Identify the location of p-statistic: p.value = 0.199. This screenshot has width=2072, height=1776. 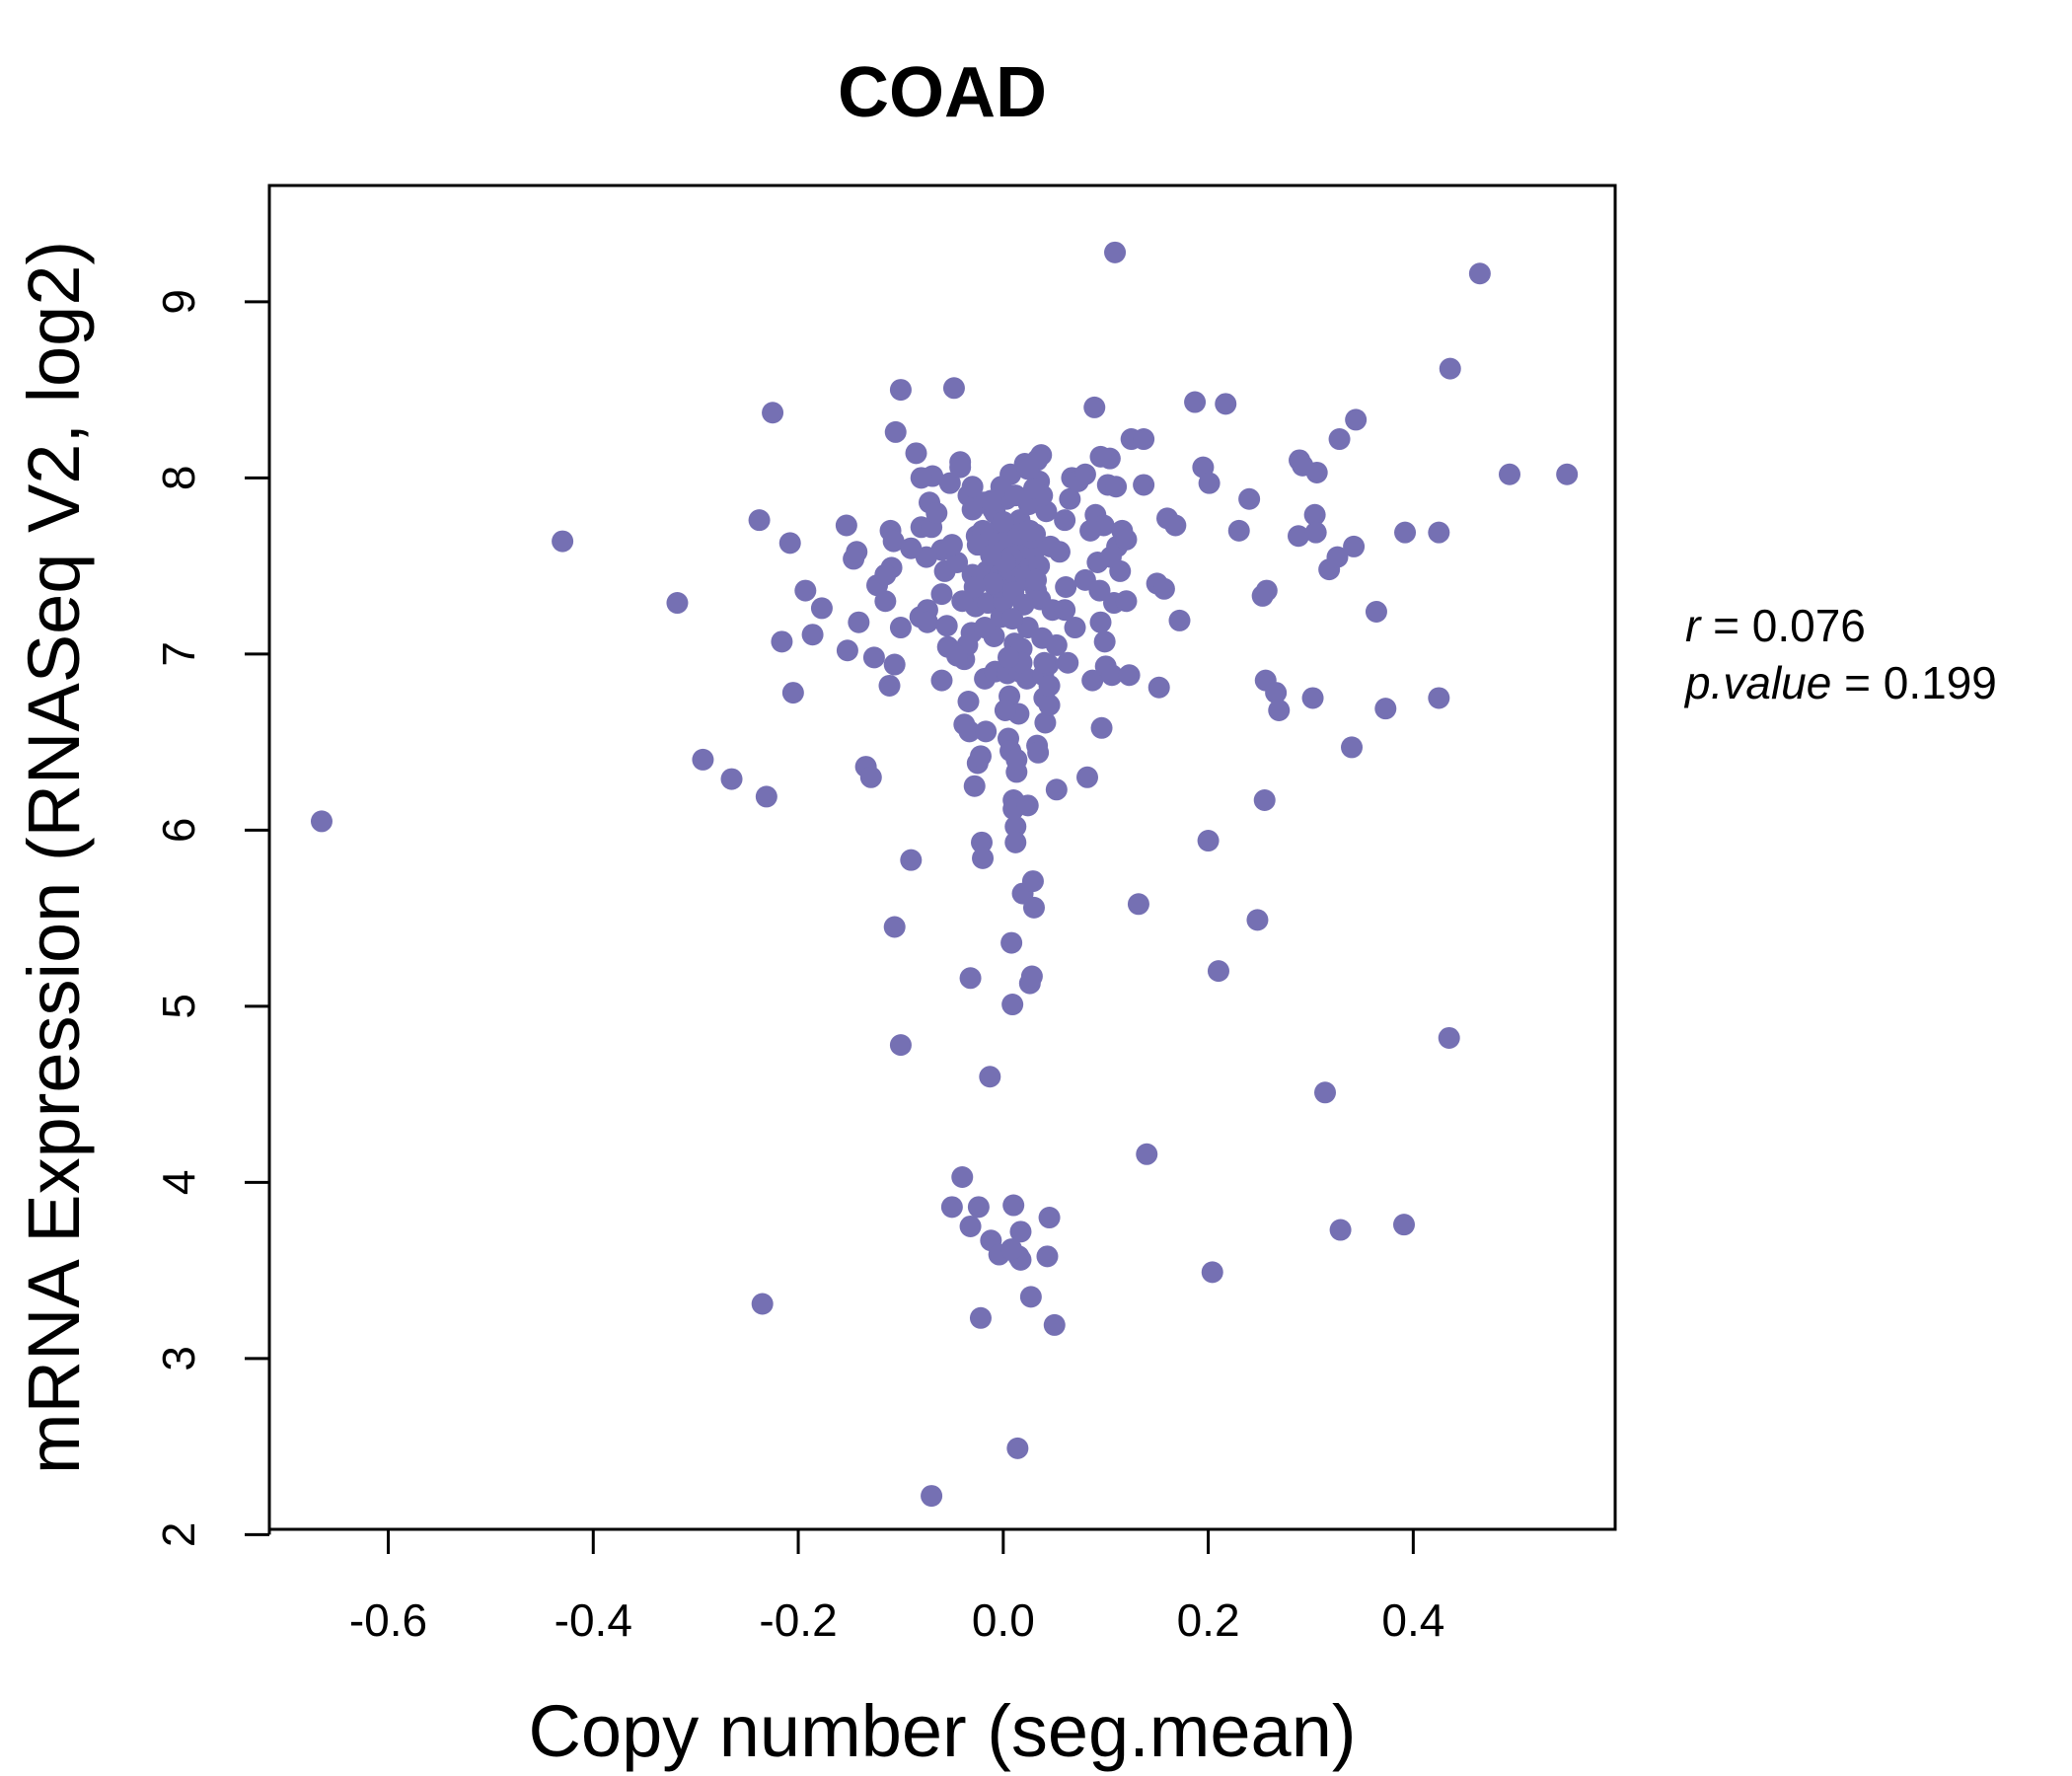
(1840, 683).